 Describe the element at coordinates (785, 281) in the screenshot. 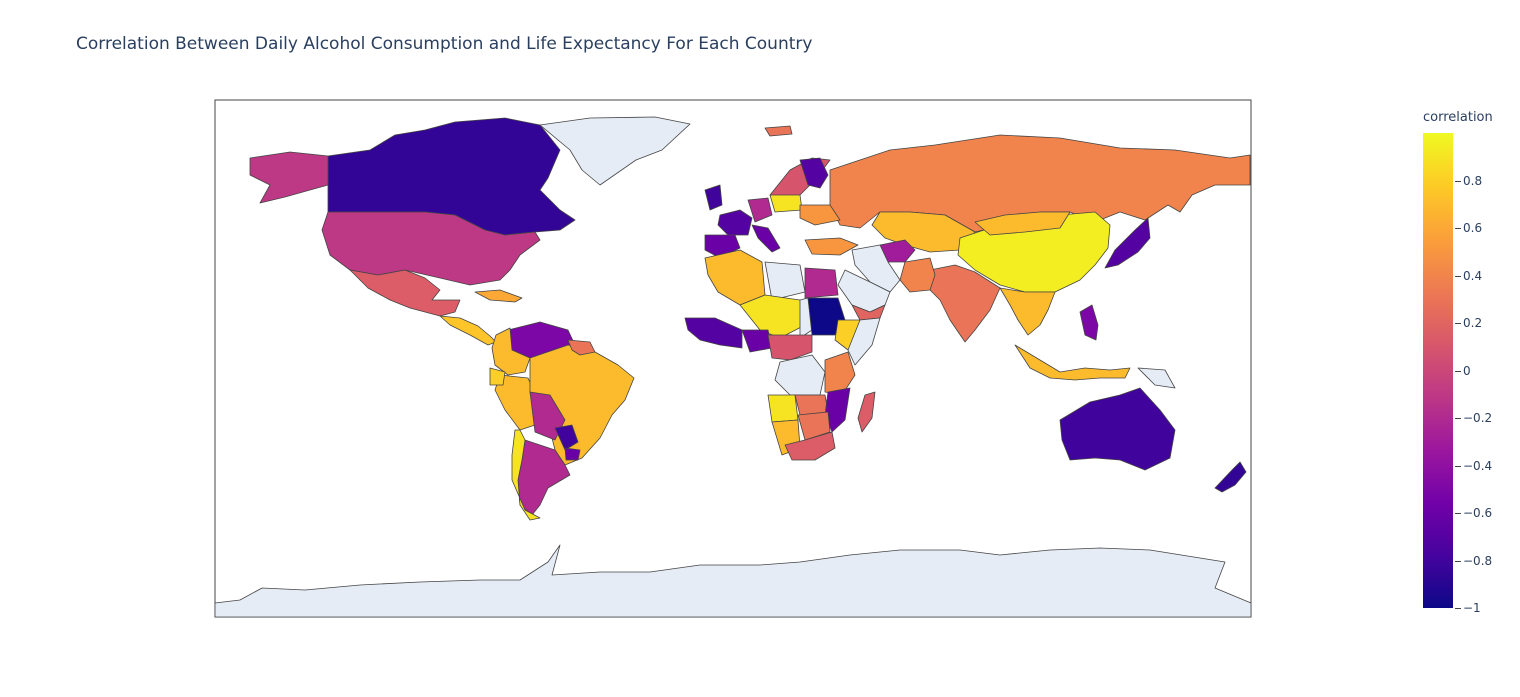

I see `country-libya` at that location.